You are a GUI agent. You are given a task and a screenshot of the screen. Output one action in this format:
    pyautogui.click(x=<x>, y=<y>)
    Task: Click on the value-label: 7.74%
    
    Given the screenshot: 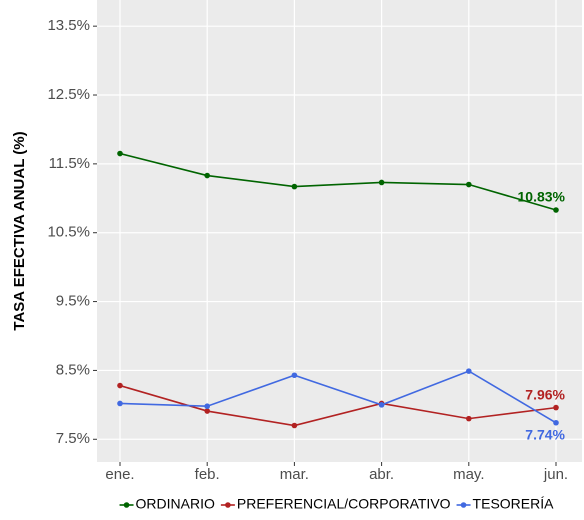 What is the action you would take?
    pyautogui.click(x=545, y=434)
    